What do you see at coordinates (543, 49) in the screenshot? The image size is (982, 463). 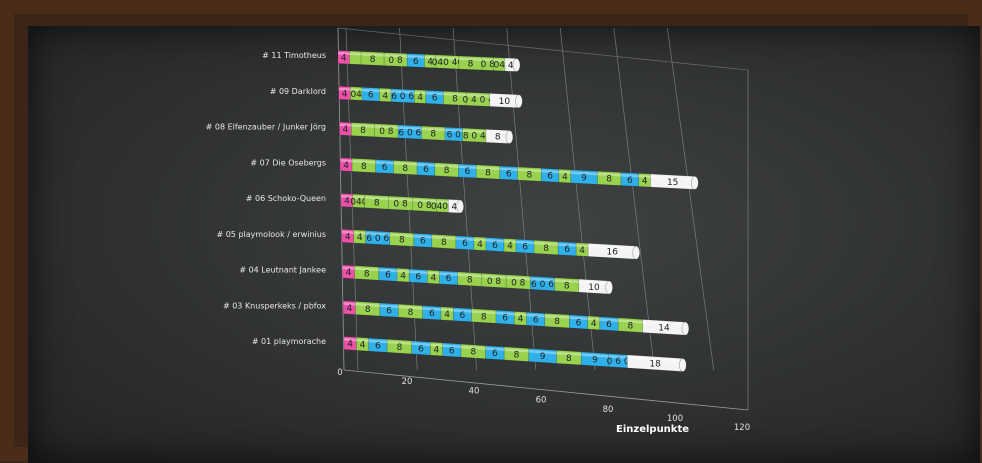 I see `axis-line` at bounding box center [543, 49].